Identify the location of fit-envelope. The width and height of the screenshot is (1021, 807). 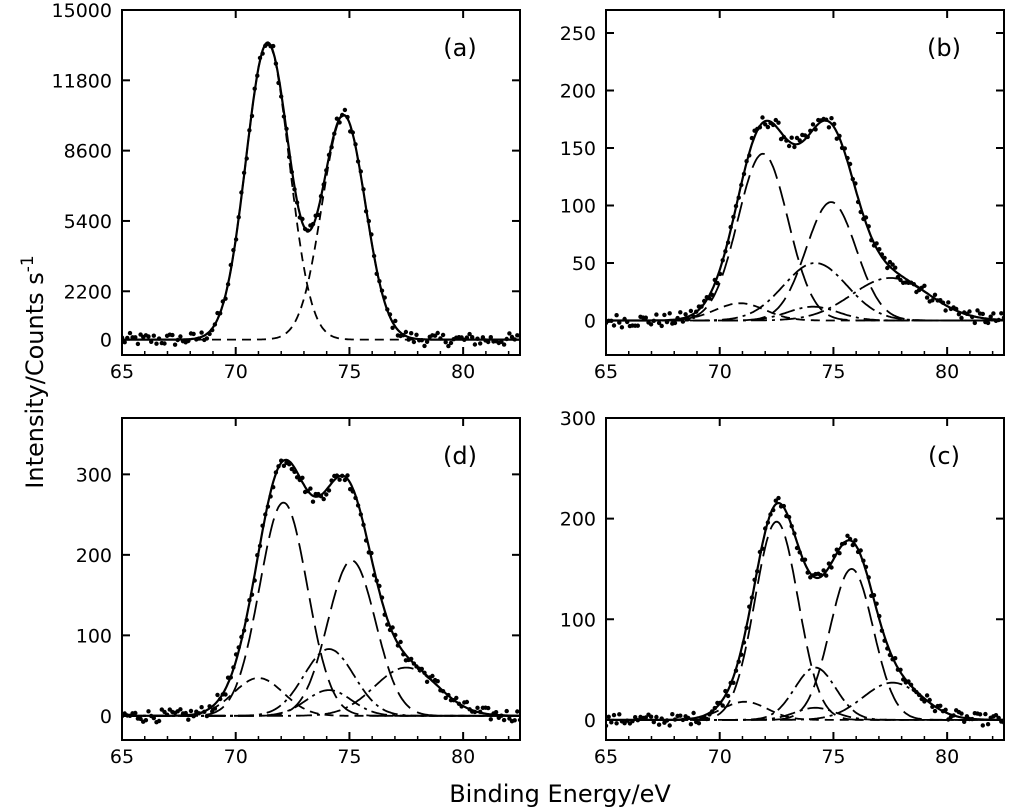
(805, 220).